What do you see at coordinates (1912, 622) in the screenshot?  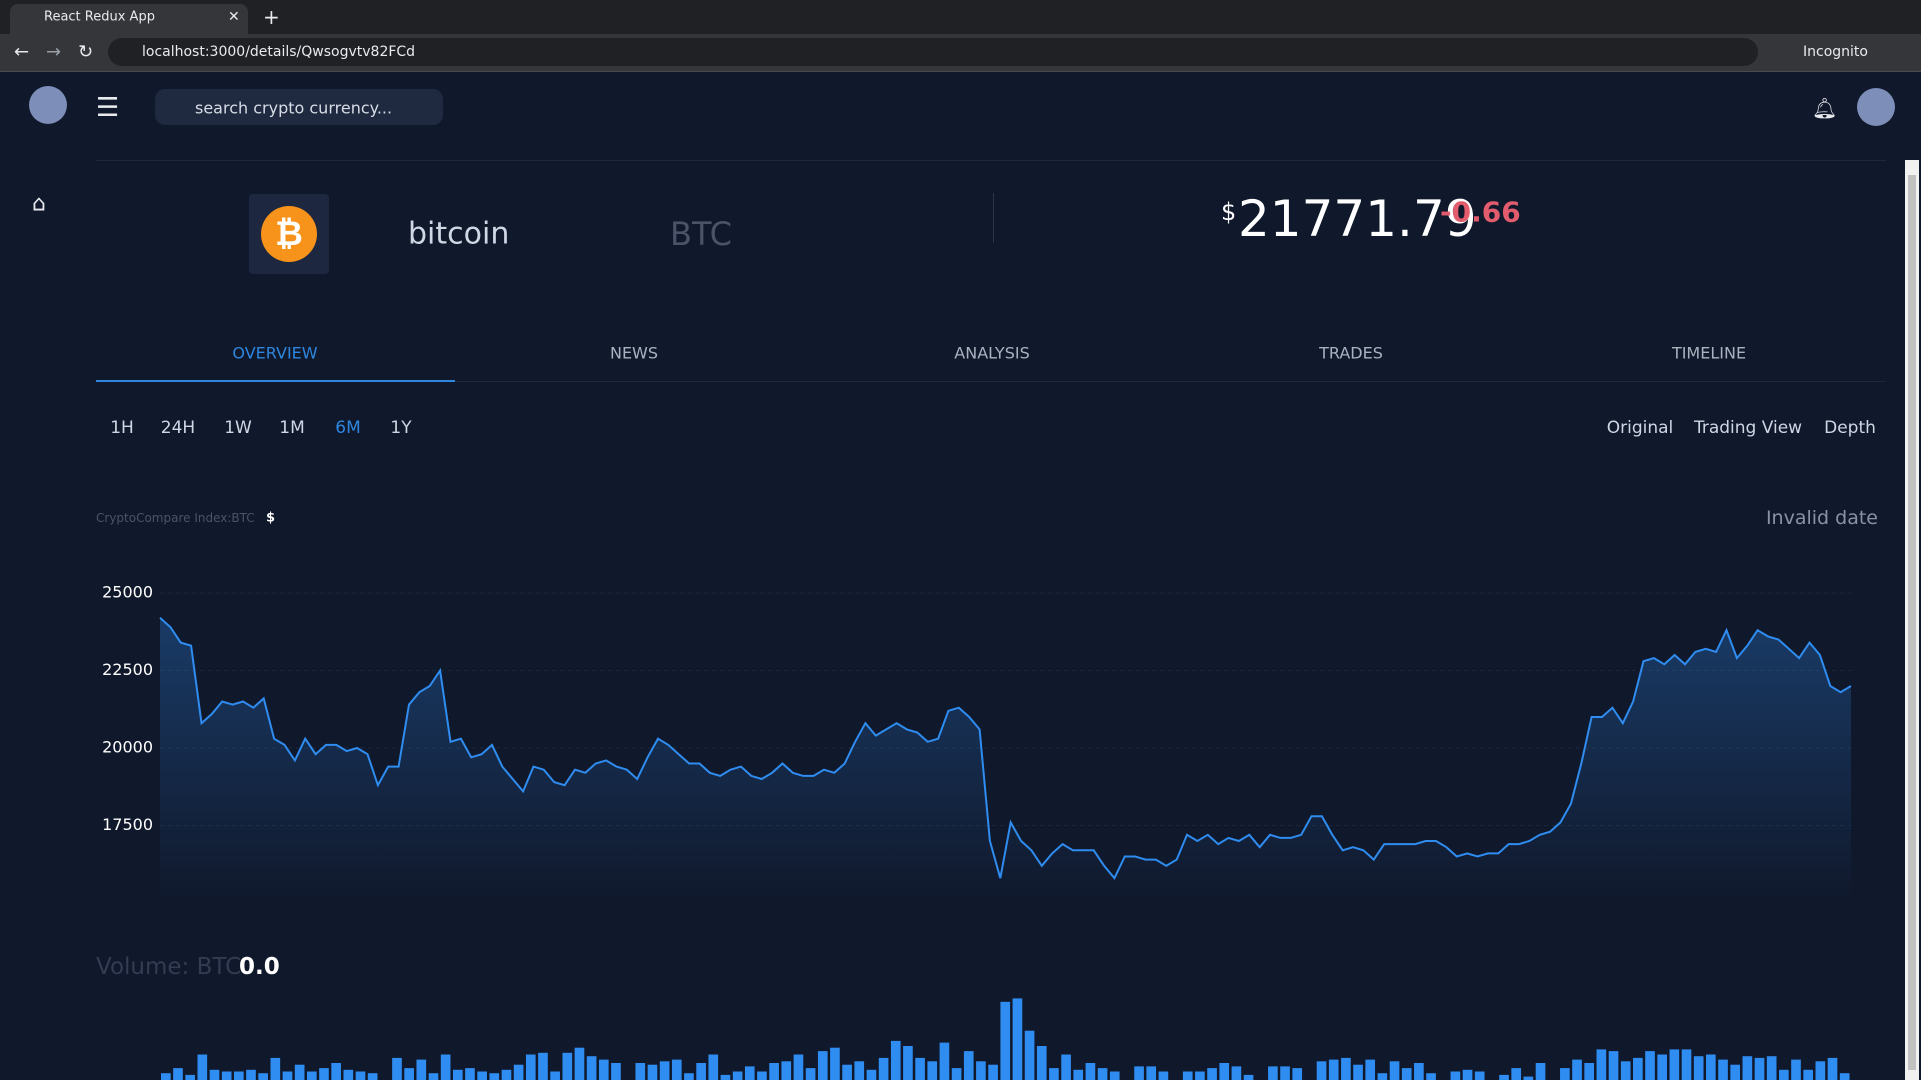 I see `scrollbar-thumb` at bounding box center [1912, 622].